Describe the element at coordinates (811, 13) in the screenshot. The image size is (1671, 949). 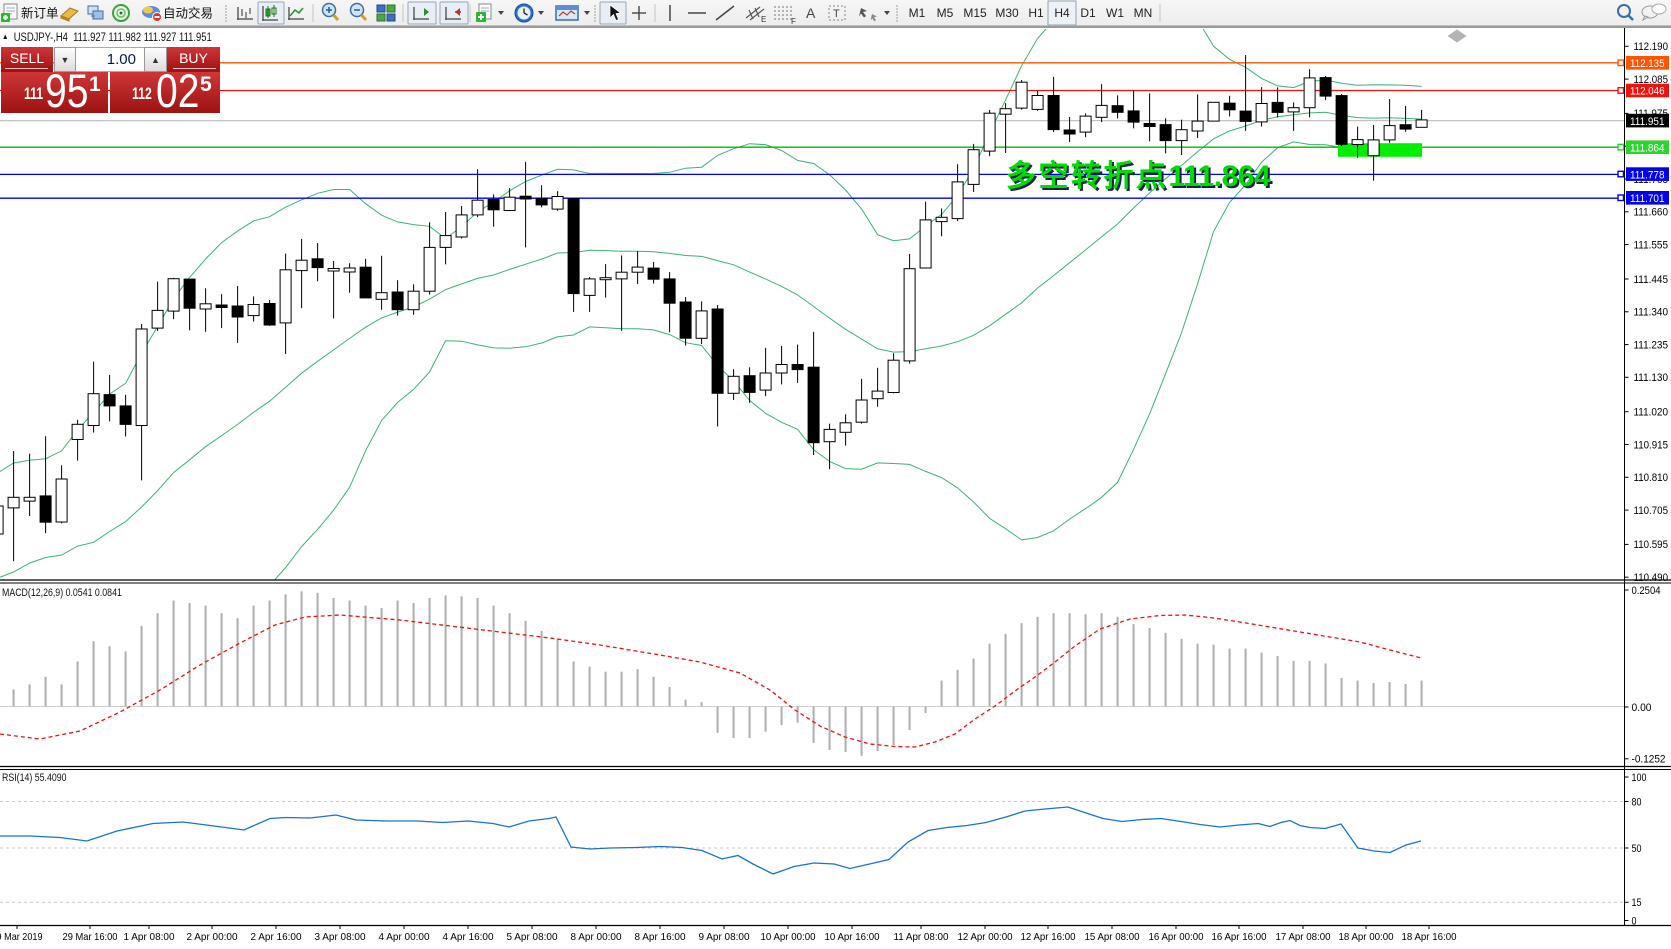
I see `svg-text: A` at that location.